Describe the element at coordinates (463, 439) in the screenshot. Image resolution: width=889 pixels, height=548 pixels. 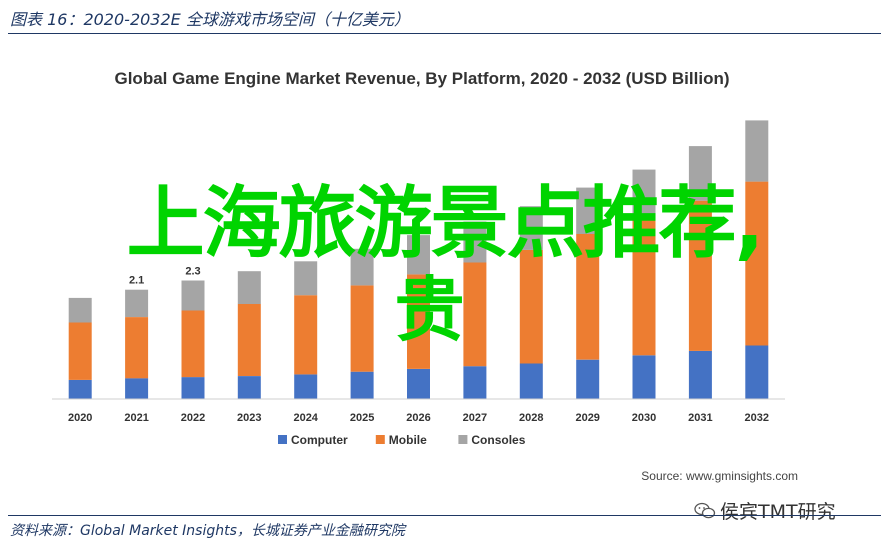
I see `legend-swatch-consoles` at that location.